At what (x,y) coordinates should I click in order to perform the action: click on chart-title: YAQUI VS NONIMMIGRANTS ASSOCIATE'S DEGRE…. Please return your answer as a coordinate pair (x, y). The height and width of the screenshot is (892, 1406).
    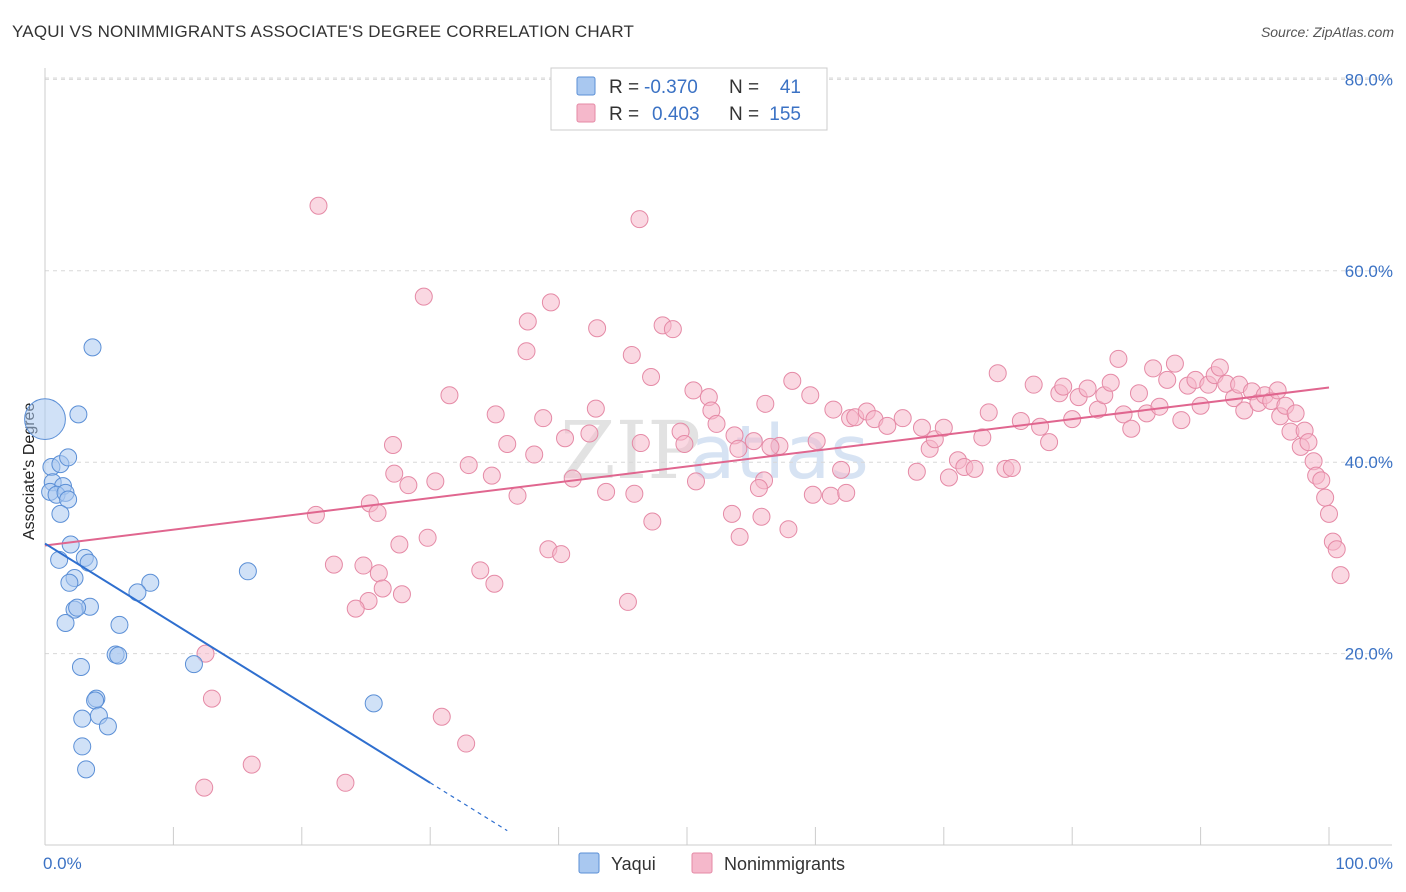
    Looking at the image, I should click on (323, 31).